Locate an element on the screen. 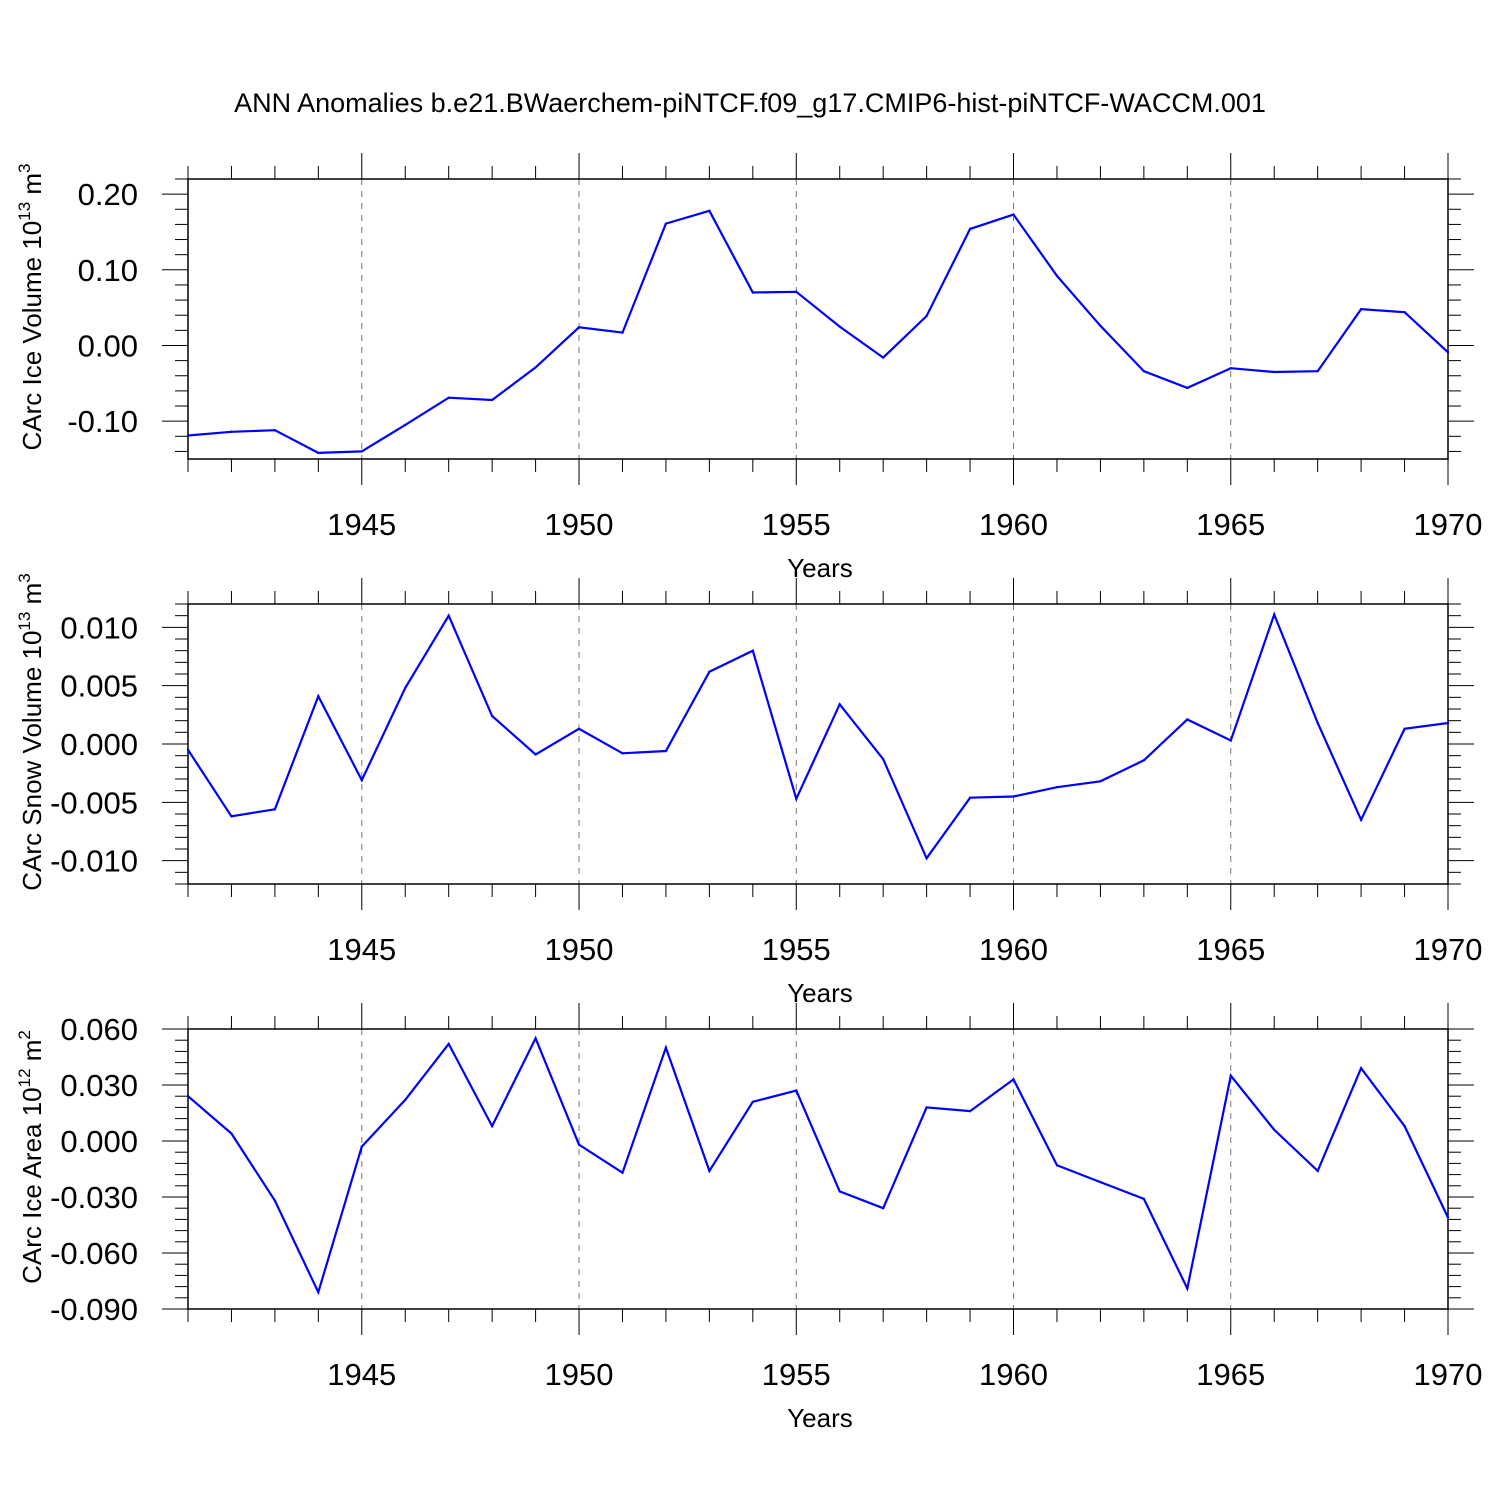  y-tick-label-0.030: 0.030 is located at coordinates (99, 1085).